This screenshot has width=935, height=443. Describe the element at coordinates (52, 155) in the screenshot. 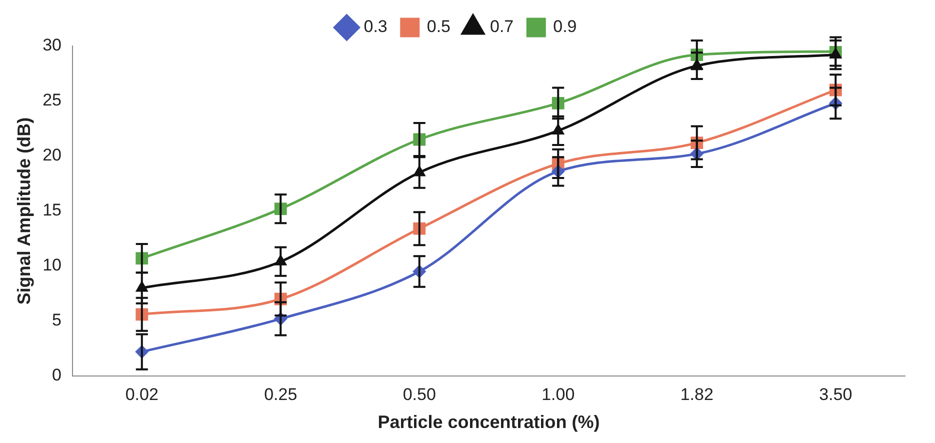

I see `y-tick-label: 20` at that location.